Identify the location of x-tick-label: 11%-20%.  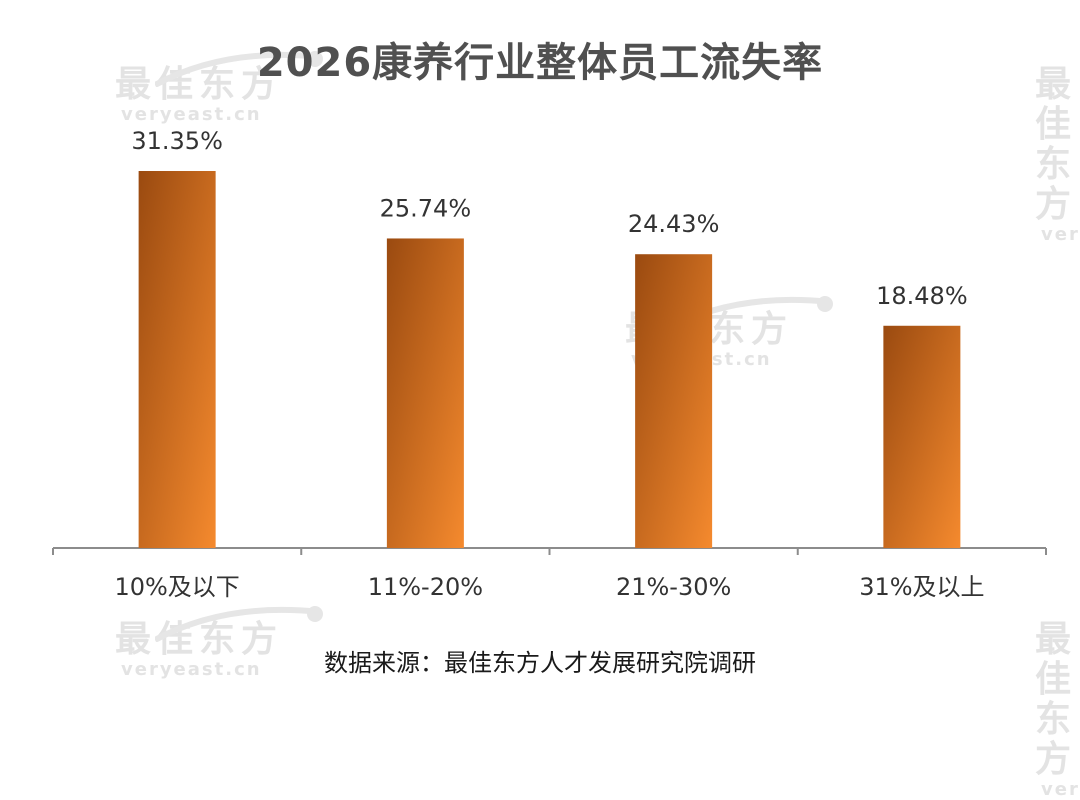
(425, 587).